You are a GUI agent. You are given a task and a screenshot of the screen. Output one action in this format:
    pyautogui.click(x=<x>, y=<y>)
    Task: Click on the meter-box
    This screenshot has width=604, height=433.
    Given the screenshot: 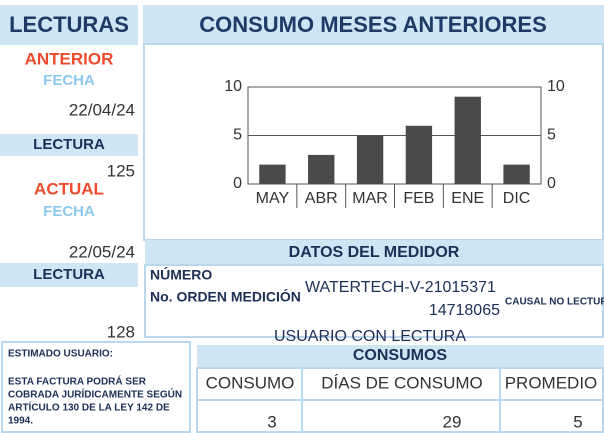 What is the action you would take?
    pyautogui.click(x=374, y=301)
    